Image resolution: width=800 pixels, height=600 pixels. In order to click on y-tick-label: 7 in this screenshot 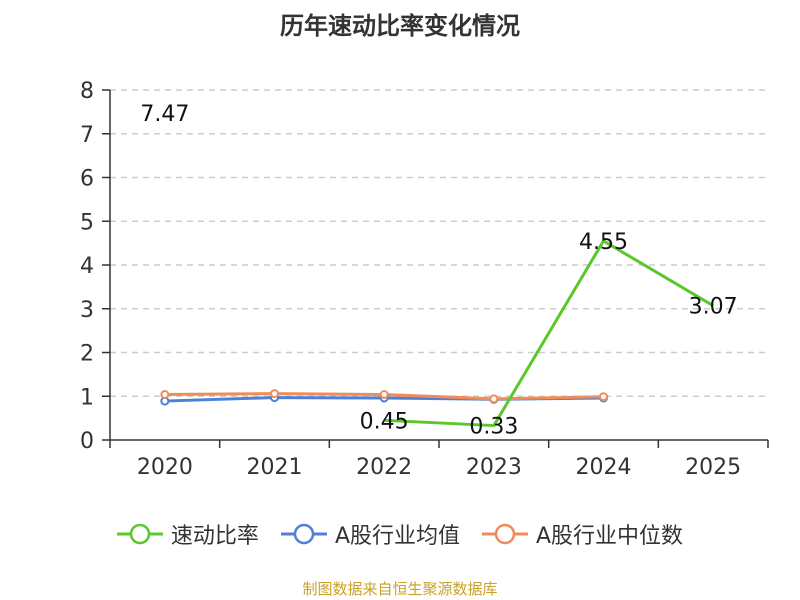, I will do `click(87, 135)`.